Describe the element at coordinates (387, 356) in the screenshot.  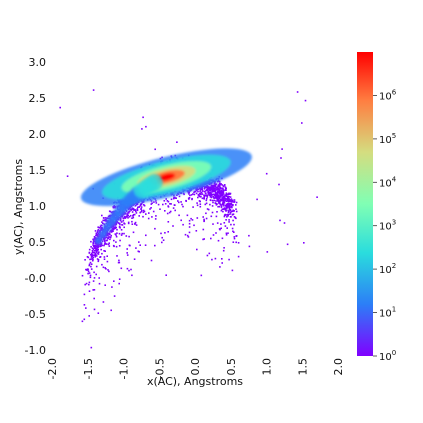
I see `colorbar-tick-label: 10⁰` at that location.